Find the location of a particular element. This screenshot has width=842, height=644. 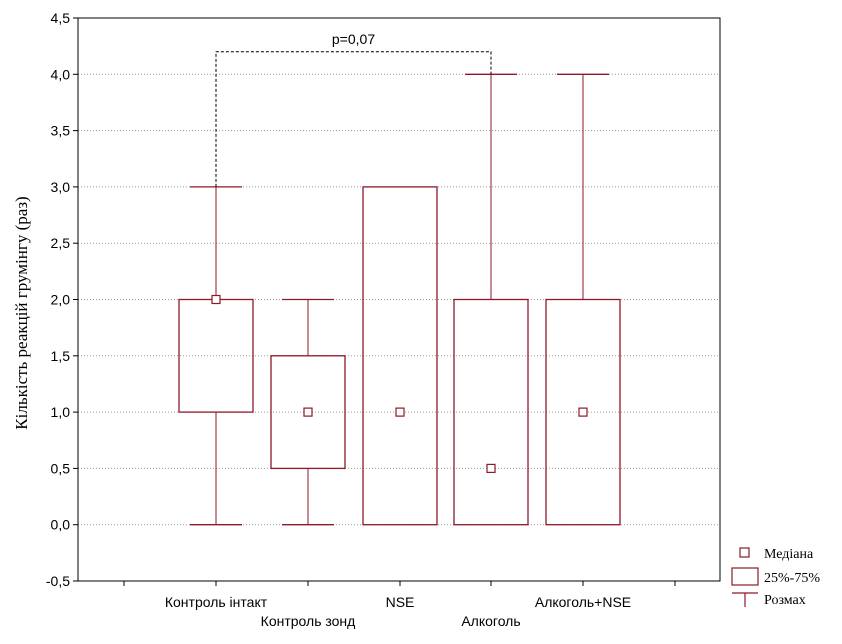

x-tick-label: Алкоголь+NSE is located at coordinates (583, 602).